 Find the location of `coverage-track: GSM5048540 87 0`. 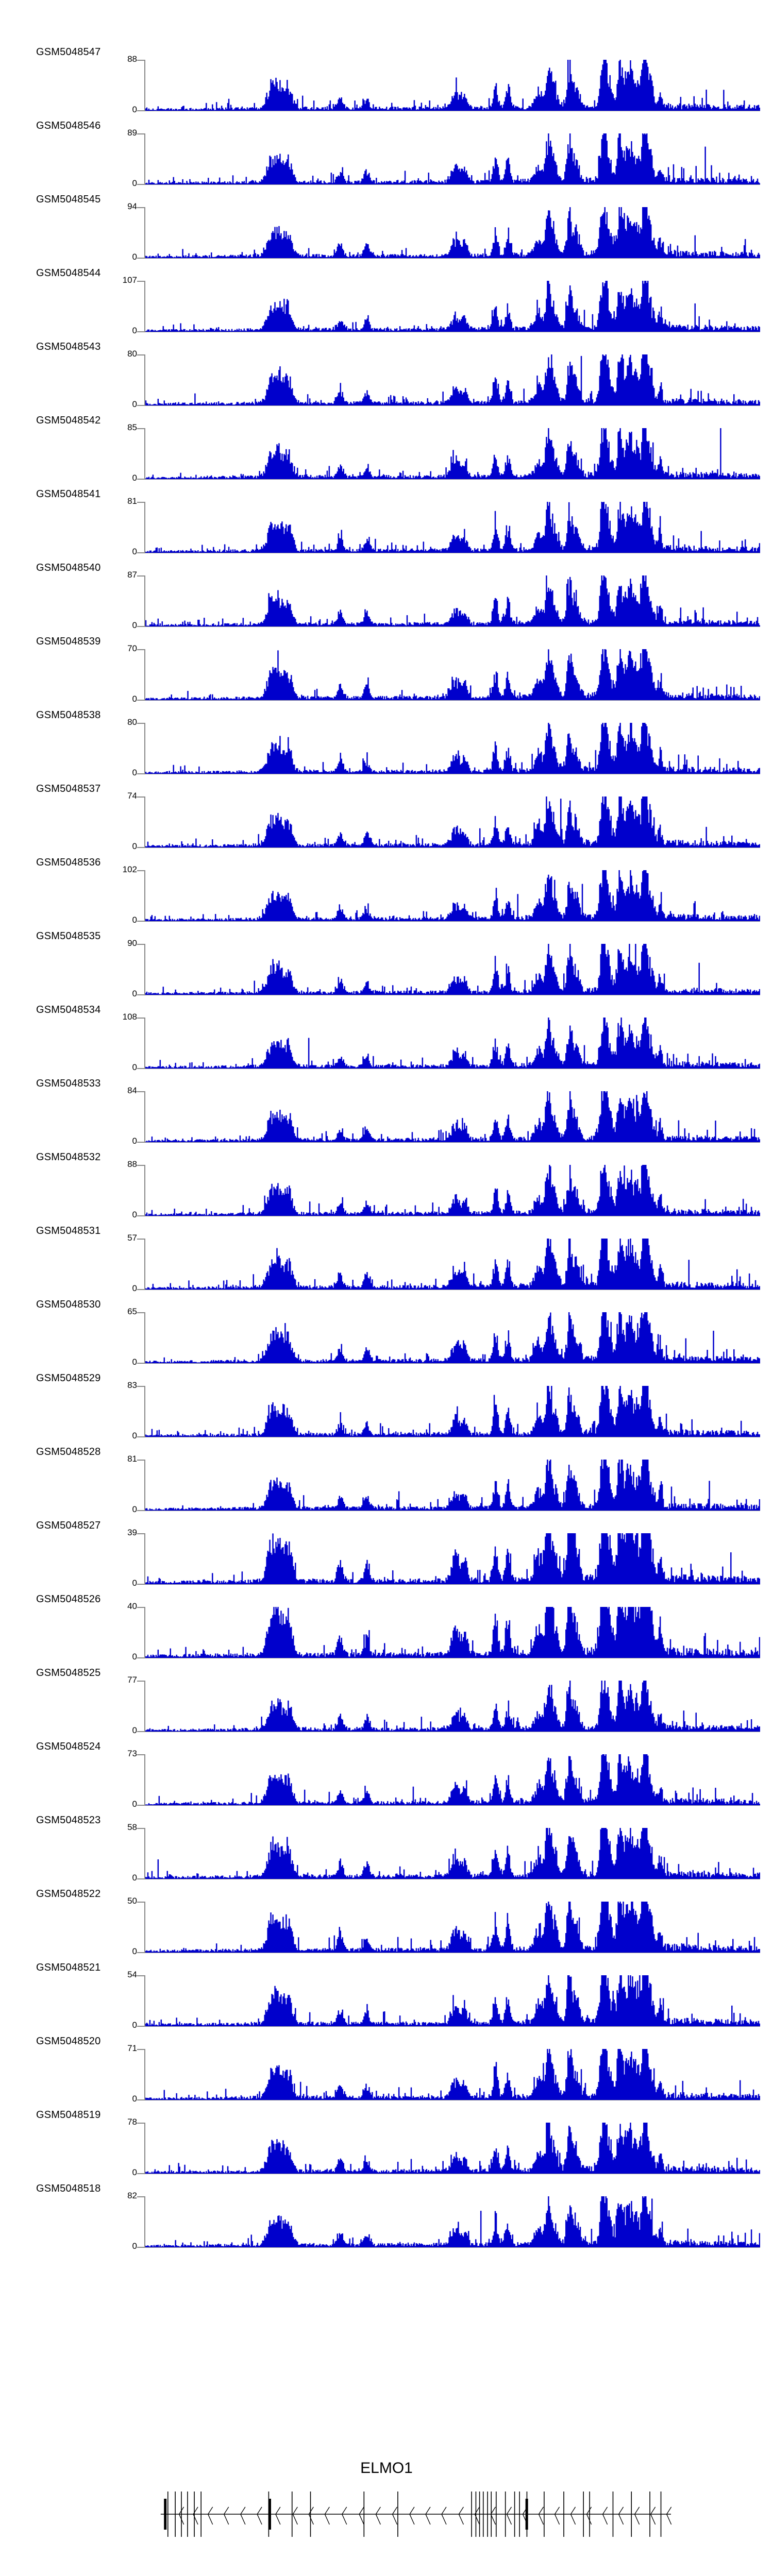

coverage-track: GSM5048540 87 0 is located at coordinates (386, 594).